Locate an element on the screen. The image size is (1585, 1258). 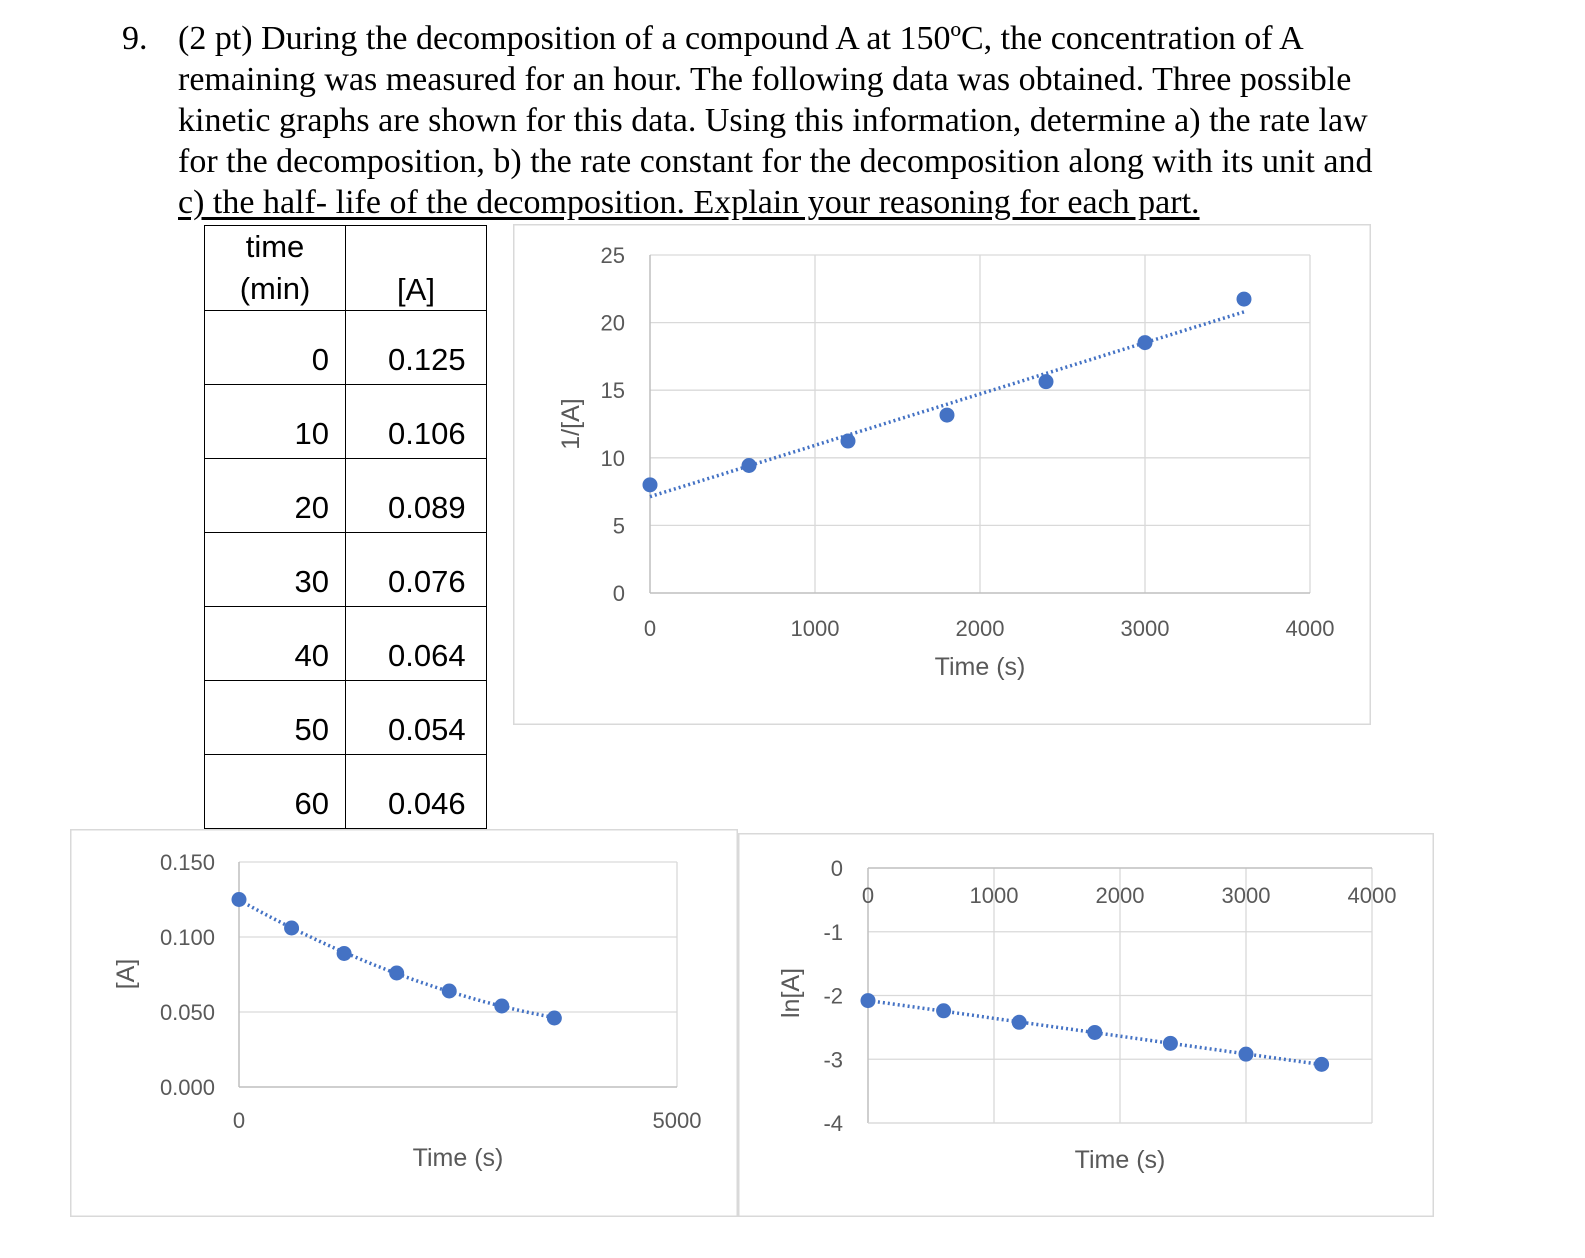
table-row: 0 0.125 is located at coordinates (345, 347).